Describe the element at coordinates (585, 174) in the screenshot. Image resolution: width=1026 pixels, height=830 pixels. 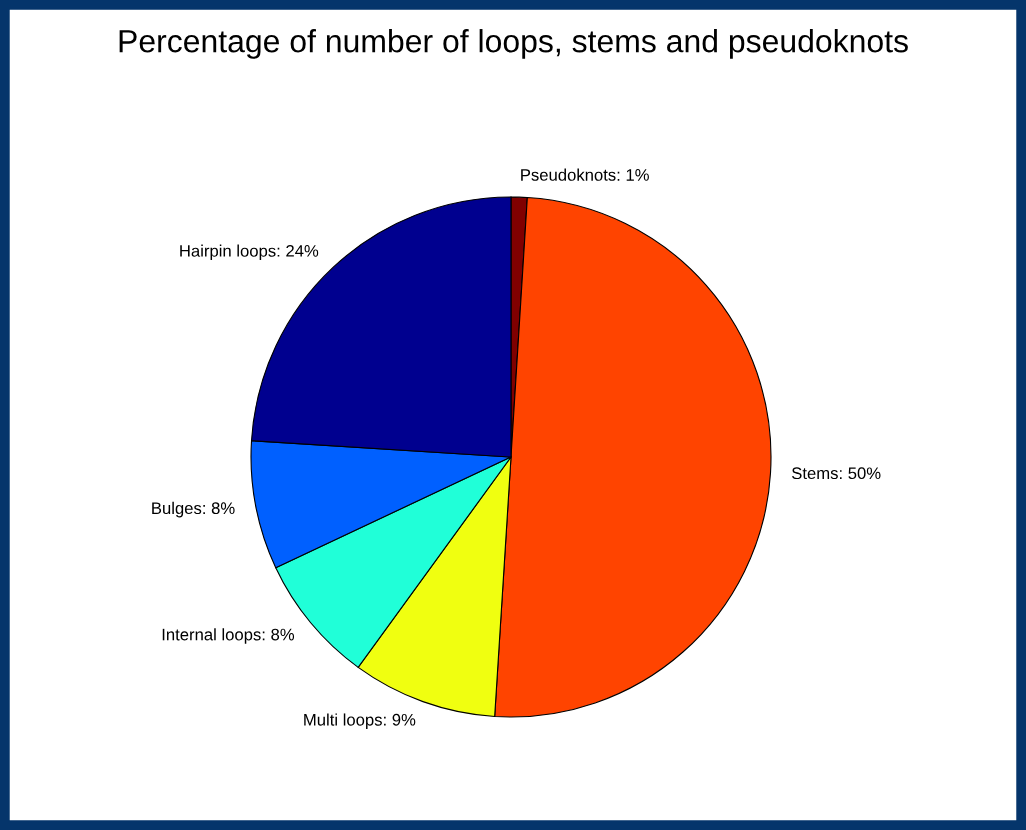
I see `slice-label: Pseudoknots: 1%` at that location.